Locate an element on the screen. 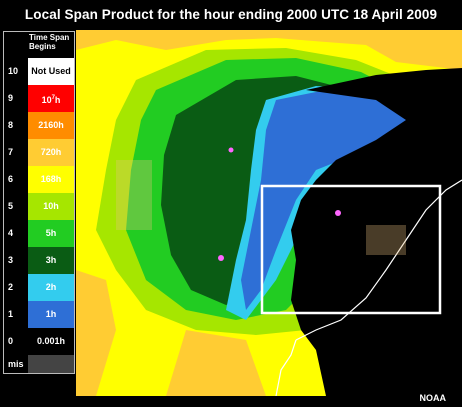 The width and height of the screenshot is (462, 407). legend-row-8: 8 2160h is located at coordinates (39, 125).